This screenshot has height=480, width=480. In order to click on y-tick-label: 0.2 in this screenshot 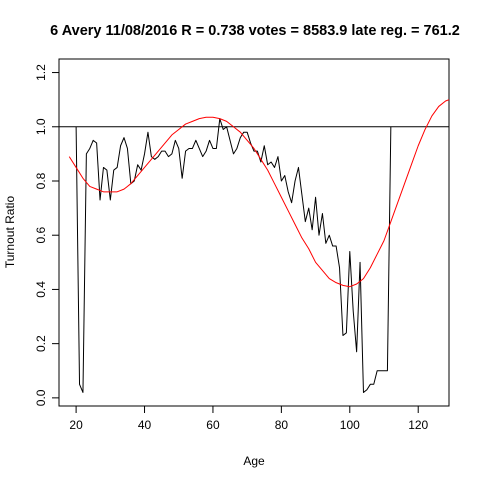, I will do `click(41, 343)`.